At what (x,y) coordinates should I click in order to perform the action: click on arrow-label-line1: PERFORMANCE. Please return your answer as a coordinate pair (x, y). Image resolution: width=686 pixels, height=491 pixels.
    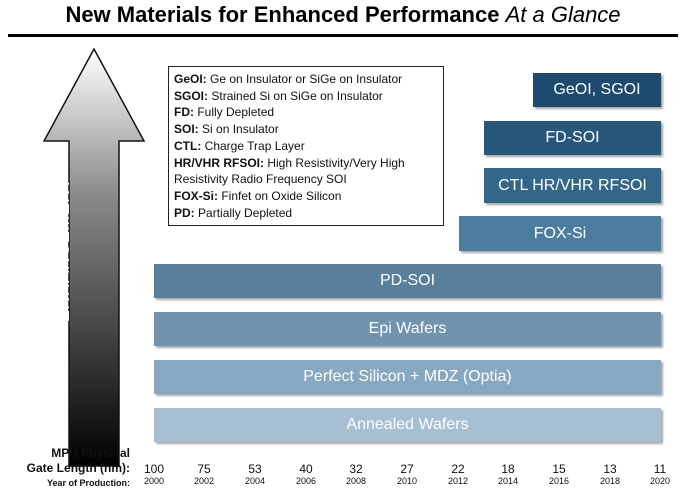
    Looking at the image, I should click on (42, 250).